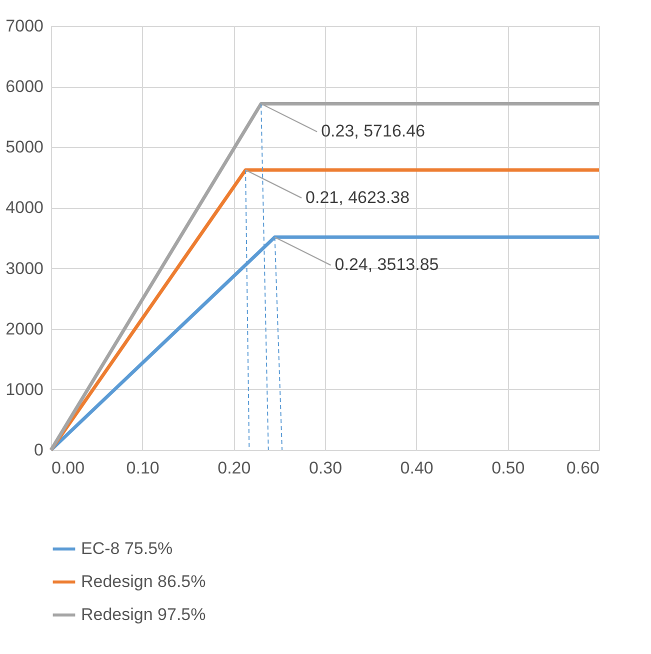 This screenshot has width=651, height=654. What do you see at coordinates (143, 614) in the screenshot?
I see `legend-label: Redesign 97.5%` at bounding box center [143, 614].